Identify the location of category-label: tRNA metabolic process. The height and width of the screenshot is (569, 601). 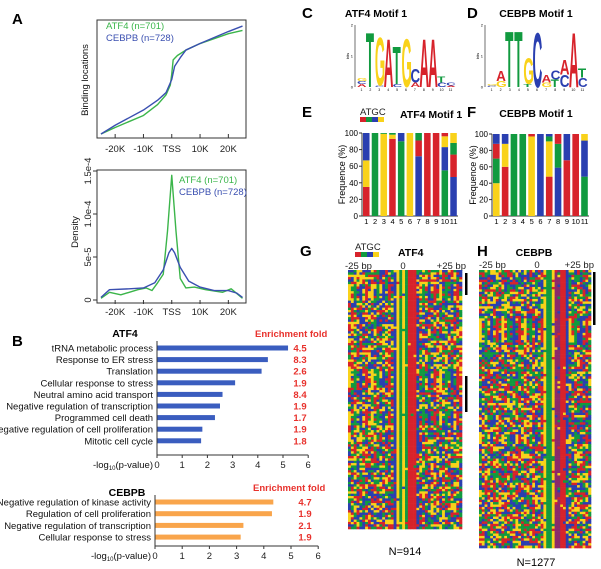
(103, 349).